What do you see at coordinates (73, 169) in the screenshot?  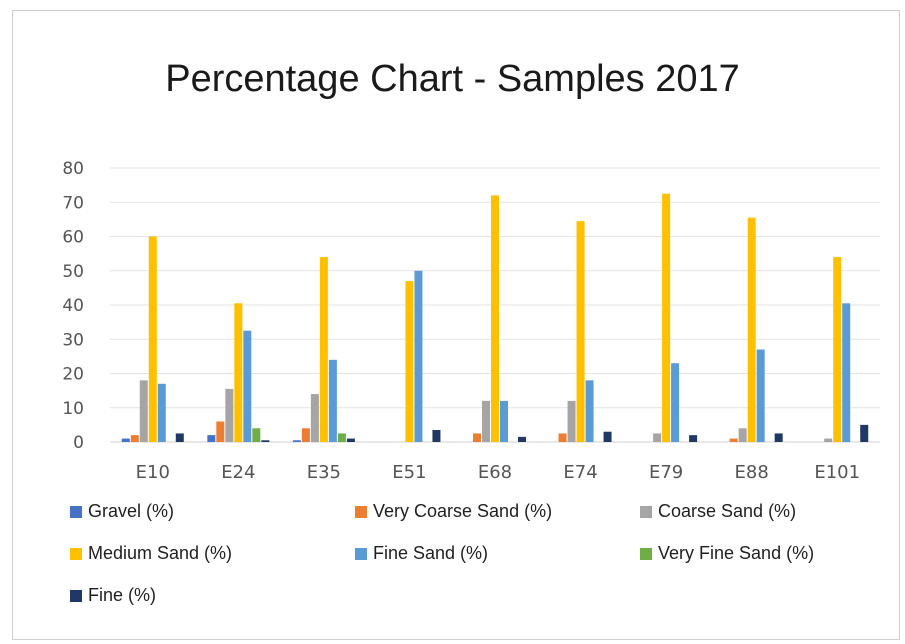 I see `y-tick-label: 80` at bounding box center [73, 169].